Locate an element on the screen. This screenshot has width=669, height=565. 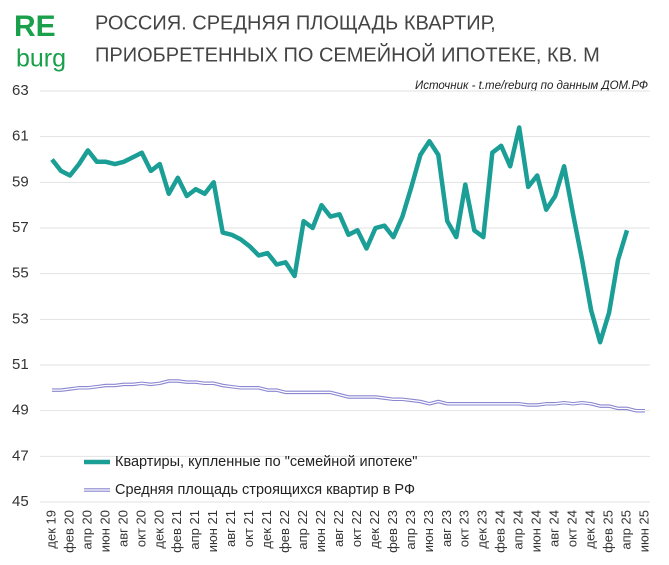
x-tick-label: дек 19 is located at coordinates (50, 529).